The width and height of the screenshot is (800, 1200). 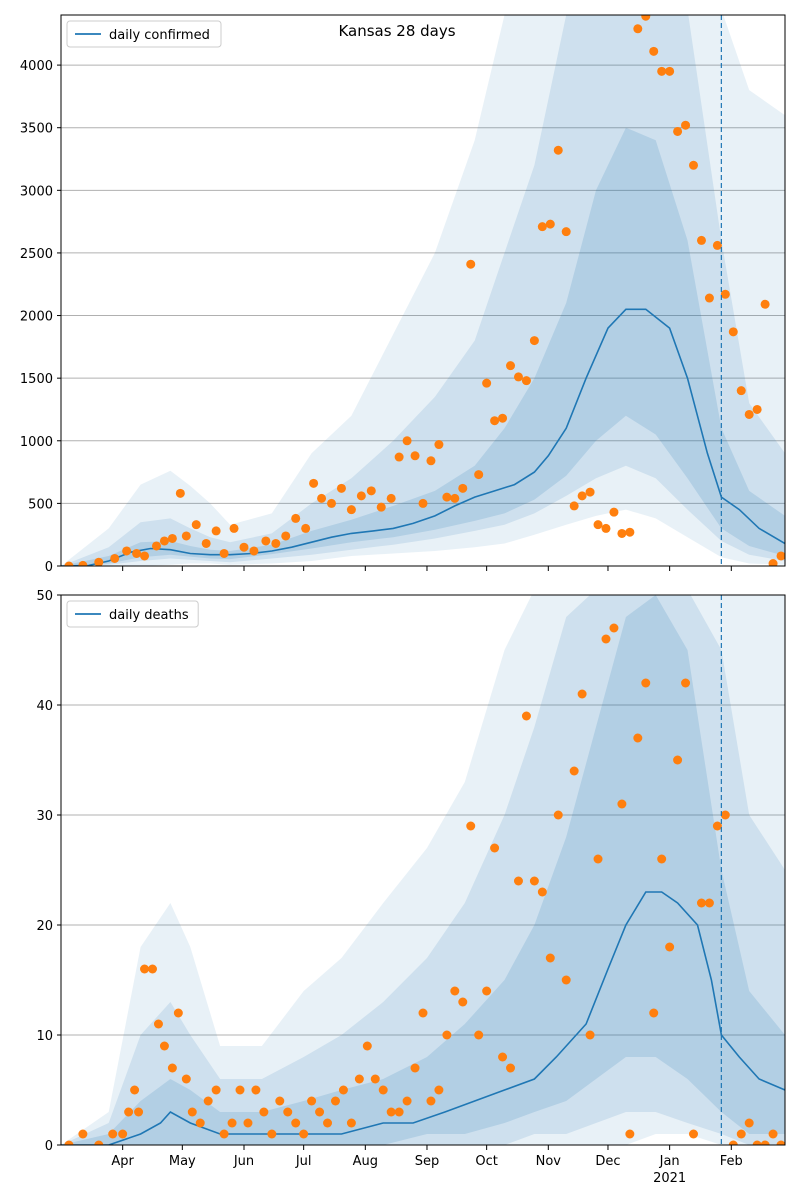 I want to click on y-tick-label: 0, so click(x=49, y=1146).